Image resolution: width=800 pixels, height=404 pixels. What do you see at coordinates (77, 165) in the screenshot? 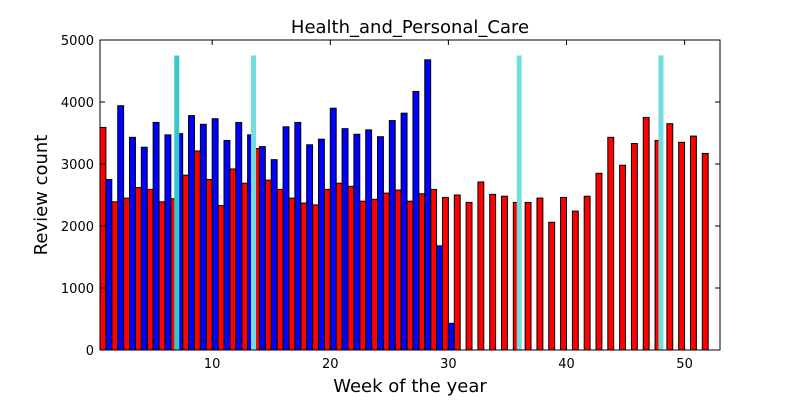
I see `y-tick-label-3000: 3000` at bounding box center [77, 165].